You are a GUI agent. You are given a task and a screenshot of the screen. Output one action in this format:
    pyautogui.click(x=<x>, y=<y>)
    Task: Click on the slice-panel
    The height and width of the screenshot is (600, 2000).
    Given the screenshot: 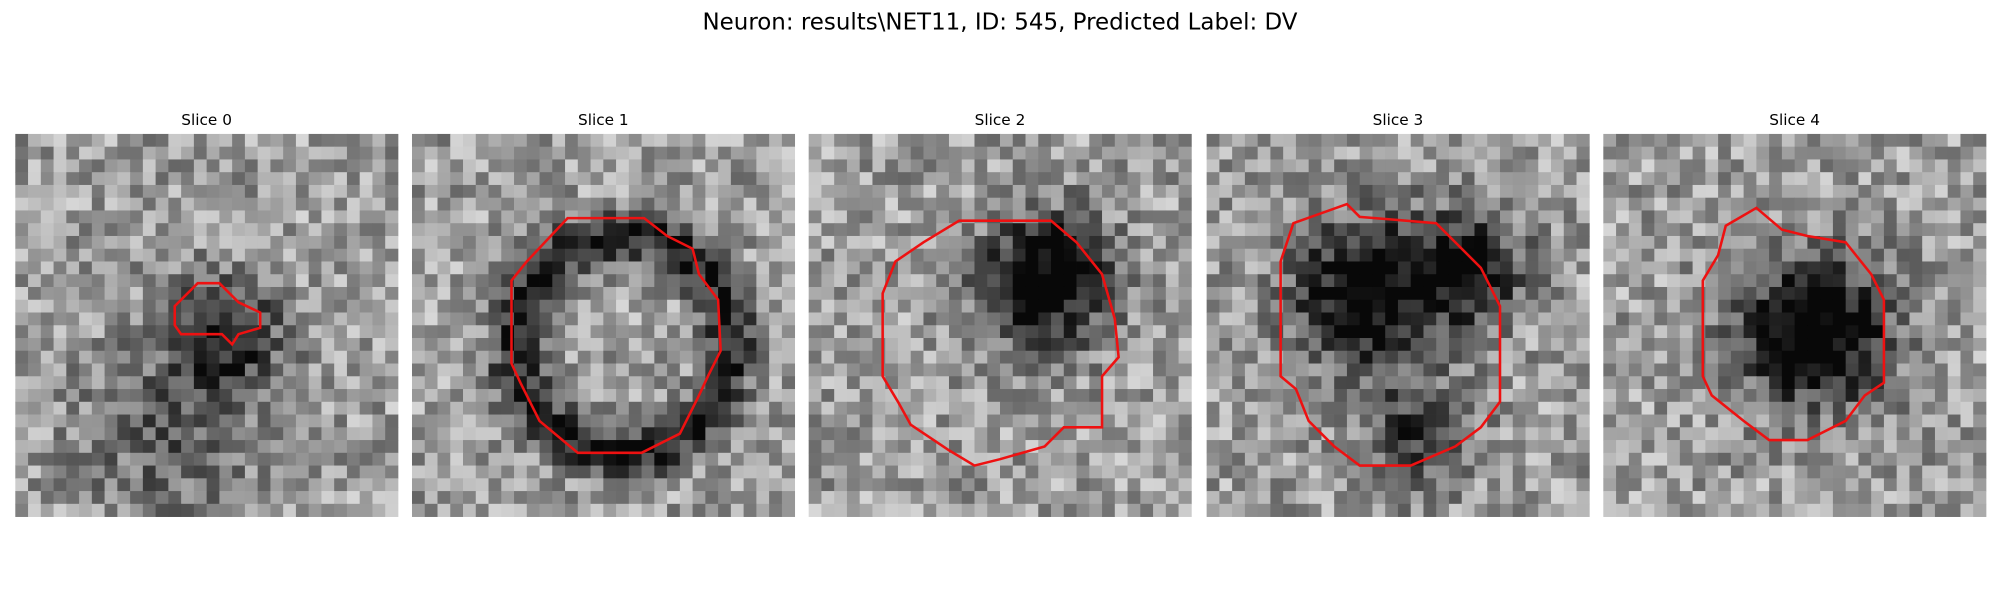 What is the action you would take?
    pyautogui.click(x=603, y=325)
    